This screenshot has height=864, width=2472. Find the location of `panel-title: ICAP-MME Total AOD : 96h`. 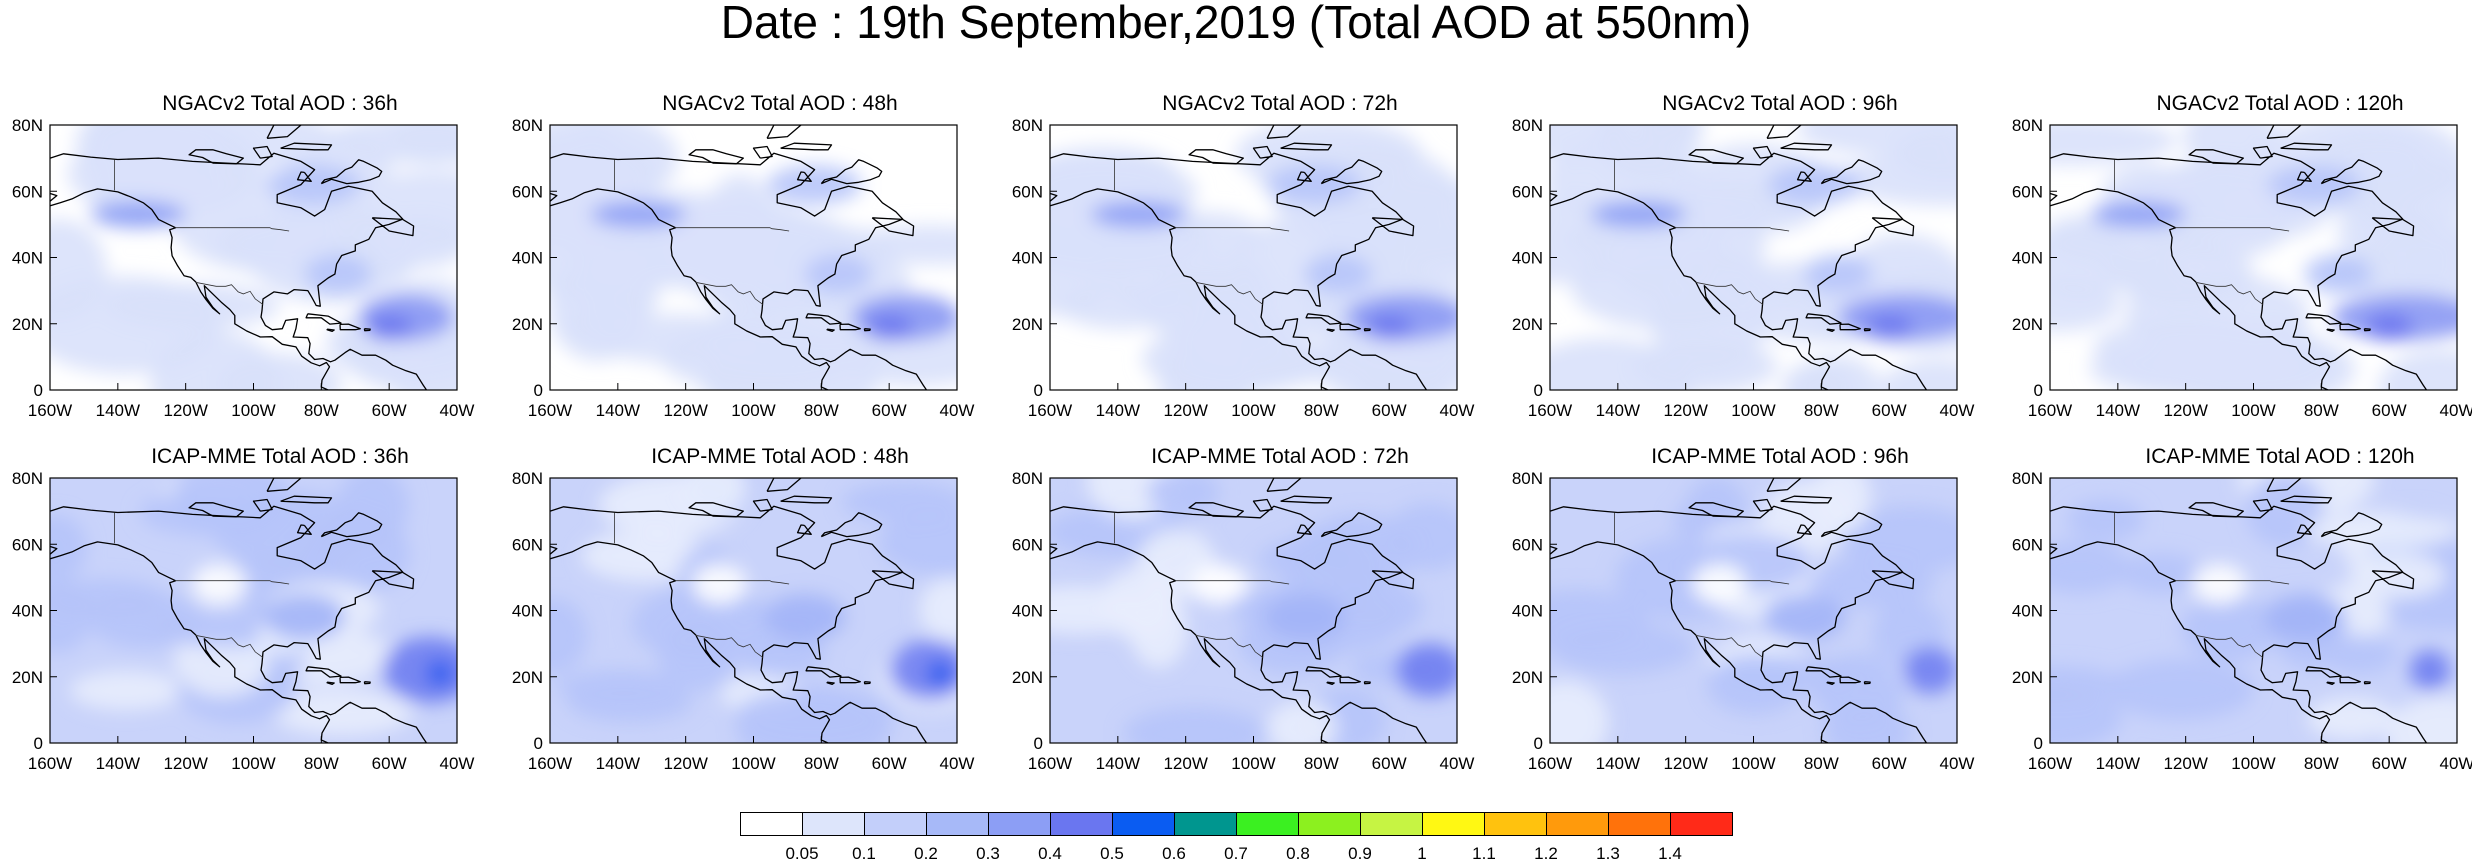

panel-title: ICAP-MME Total AOD : 96h is located at coordinates (1780, 456).